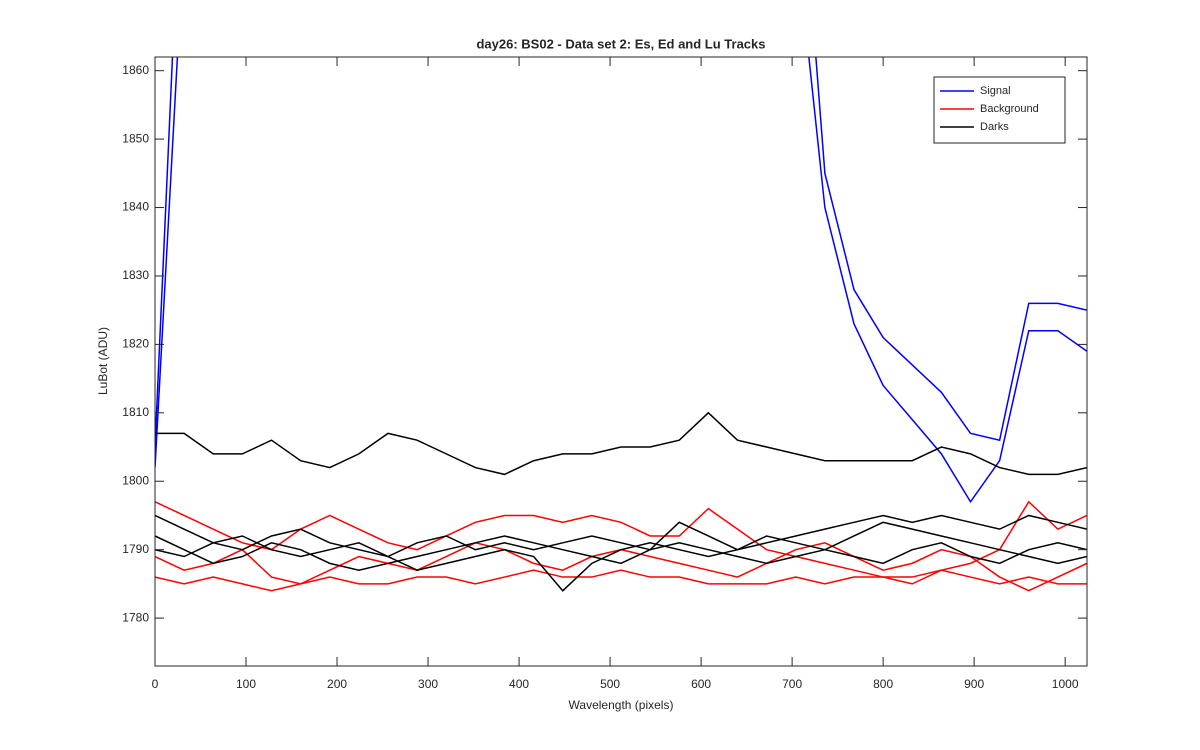 The width and height of the screenshot is (1200, 750). What do you see at coordinates (519, 684) in the screenshot?
I see `x-tick-label: 400` at bounding box center [519, 684].